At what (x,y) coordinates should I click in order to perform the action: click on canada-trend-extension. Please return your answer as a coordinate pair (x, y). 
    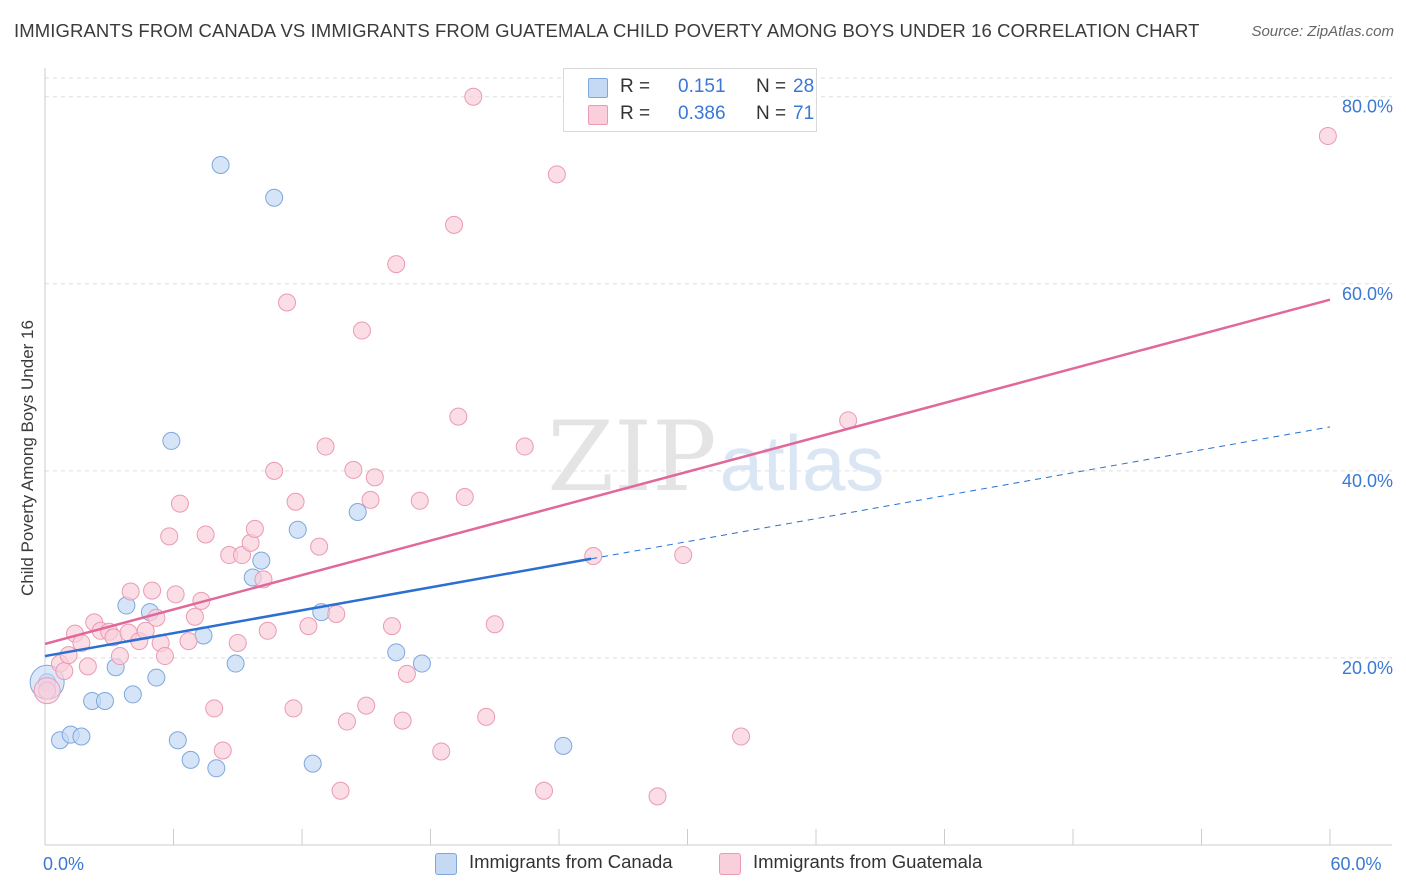
    Looking at the image, I should click on (961, 493).